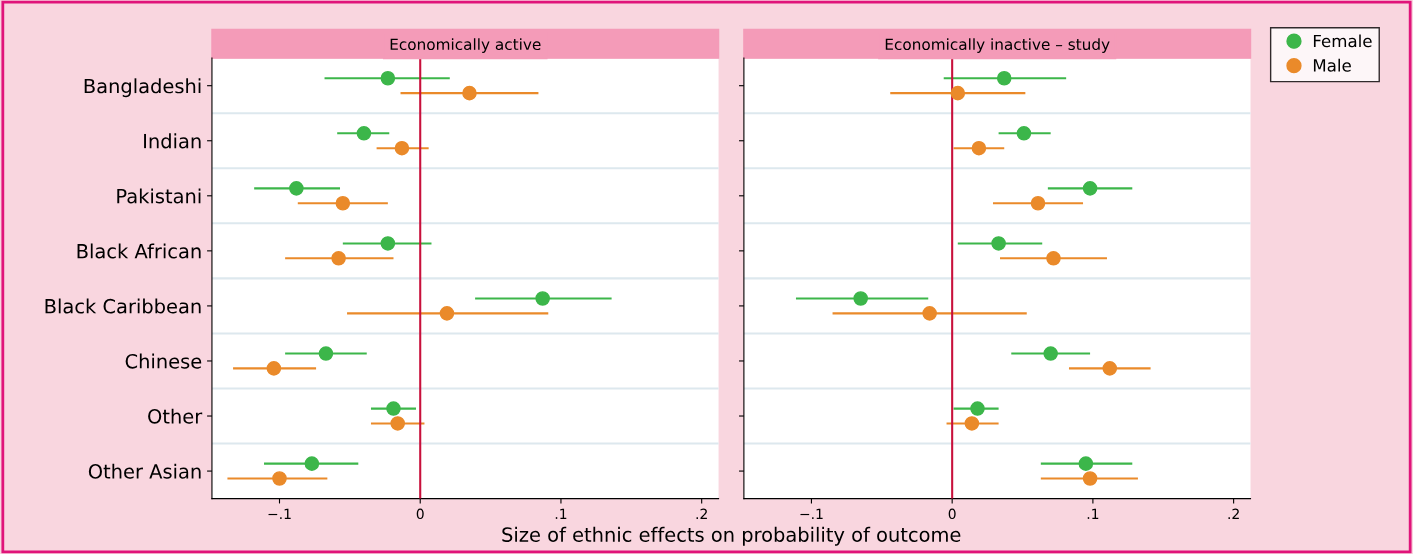 This screenshot has width=1413, height=554. What do you see at coordinates (1342, 41) in the screenshot?
I see `legend-label: Female` at bounding box center [1342, 41].